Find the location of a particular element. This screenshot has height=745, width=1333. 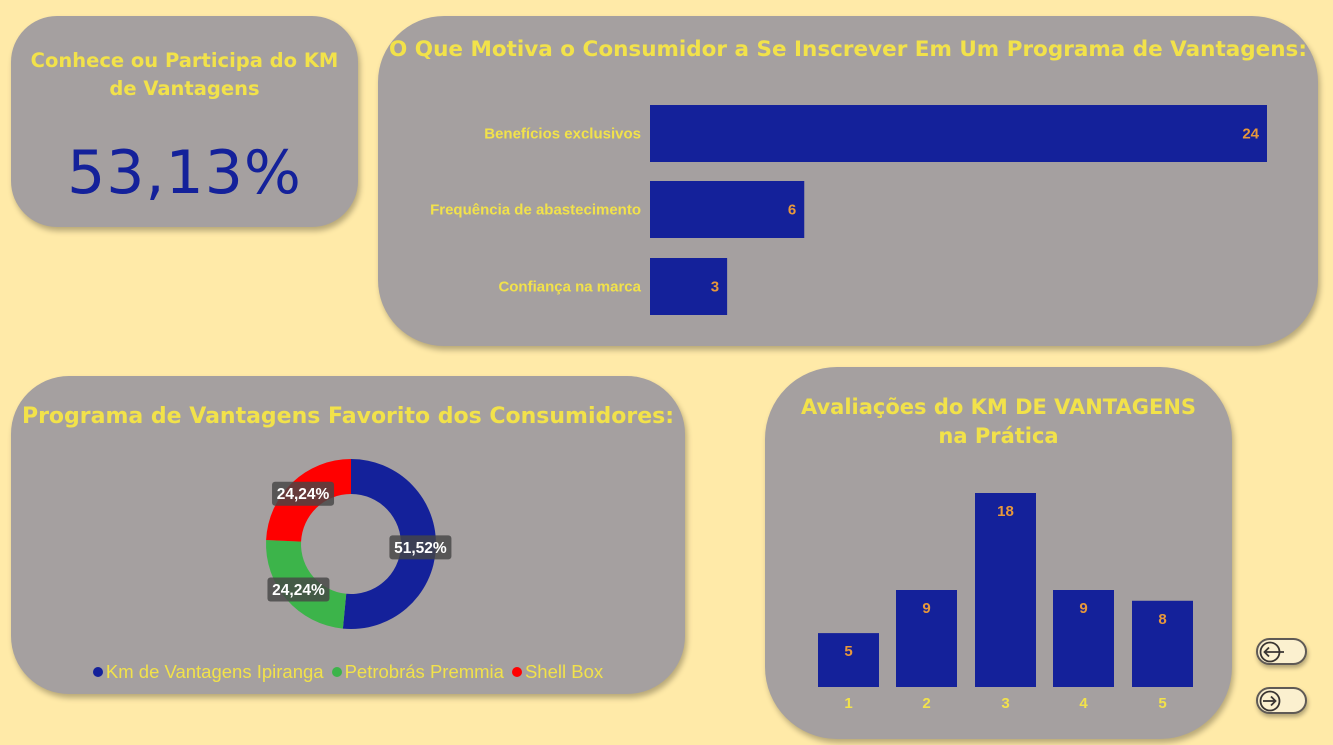

legend-dot-shell is located at coordinates (516, 672).